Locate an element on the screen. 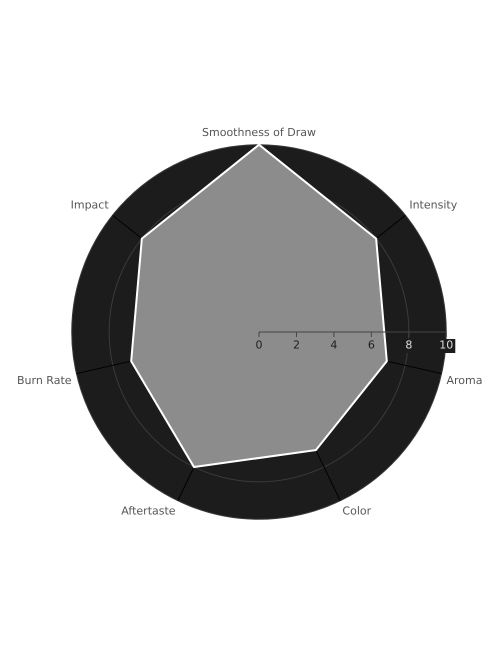 This screenshot has height=647, width=500. spoke-label: Color is located at coordinates (357, 511).